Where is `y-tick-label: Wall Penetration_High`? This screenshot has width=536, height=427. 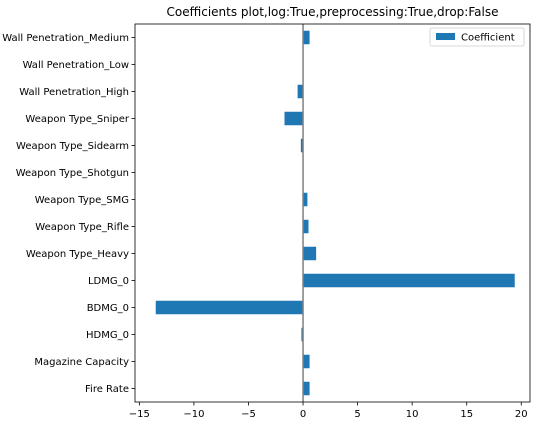 y-tick-label: Wall Penetration_High is located at coordinates (74, 92).